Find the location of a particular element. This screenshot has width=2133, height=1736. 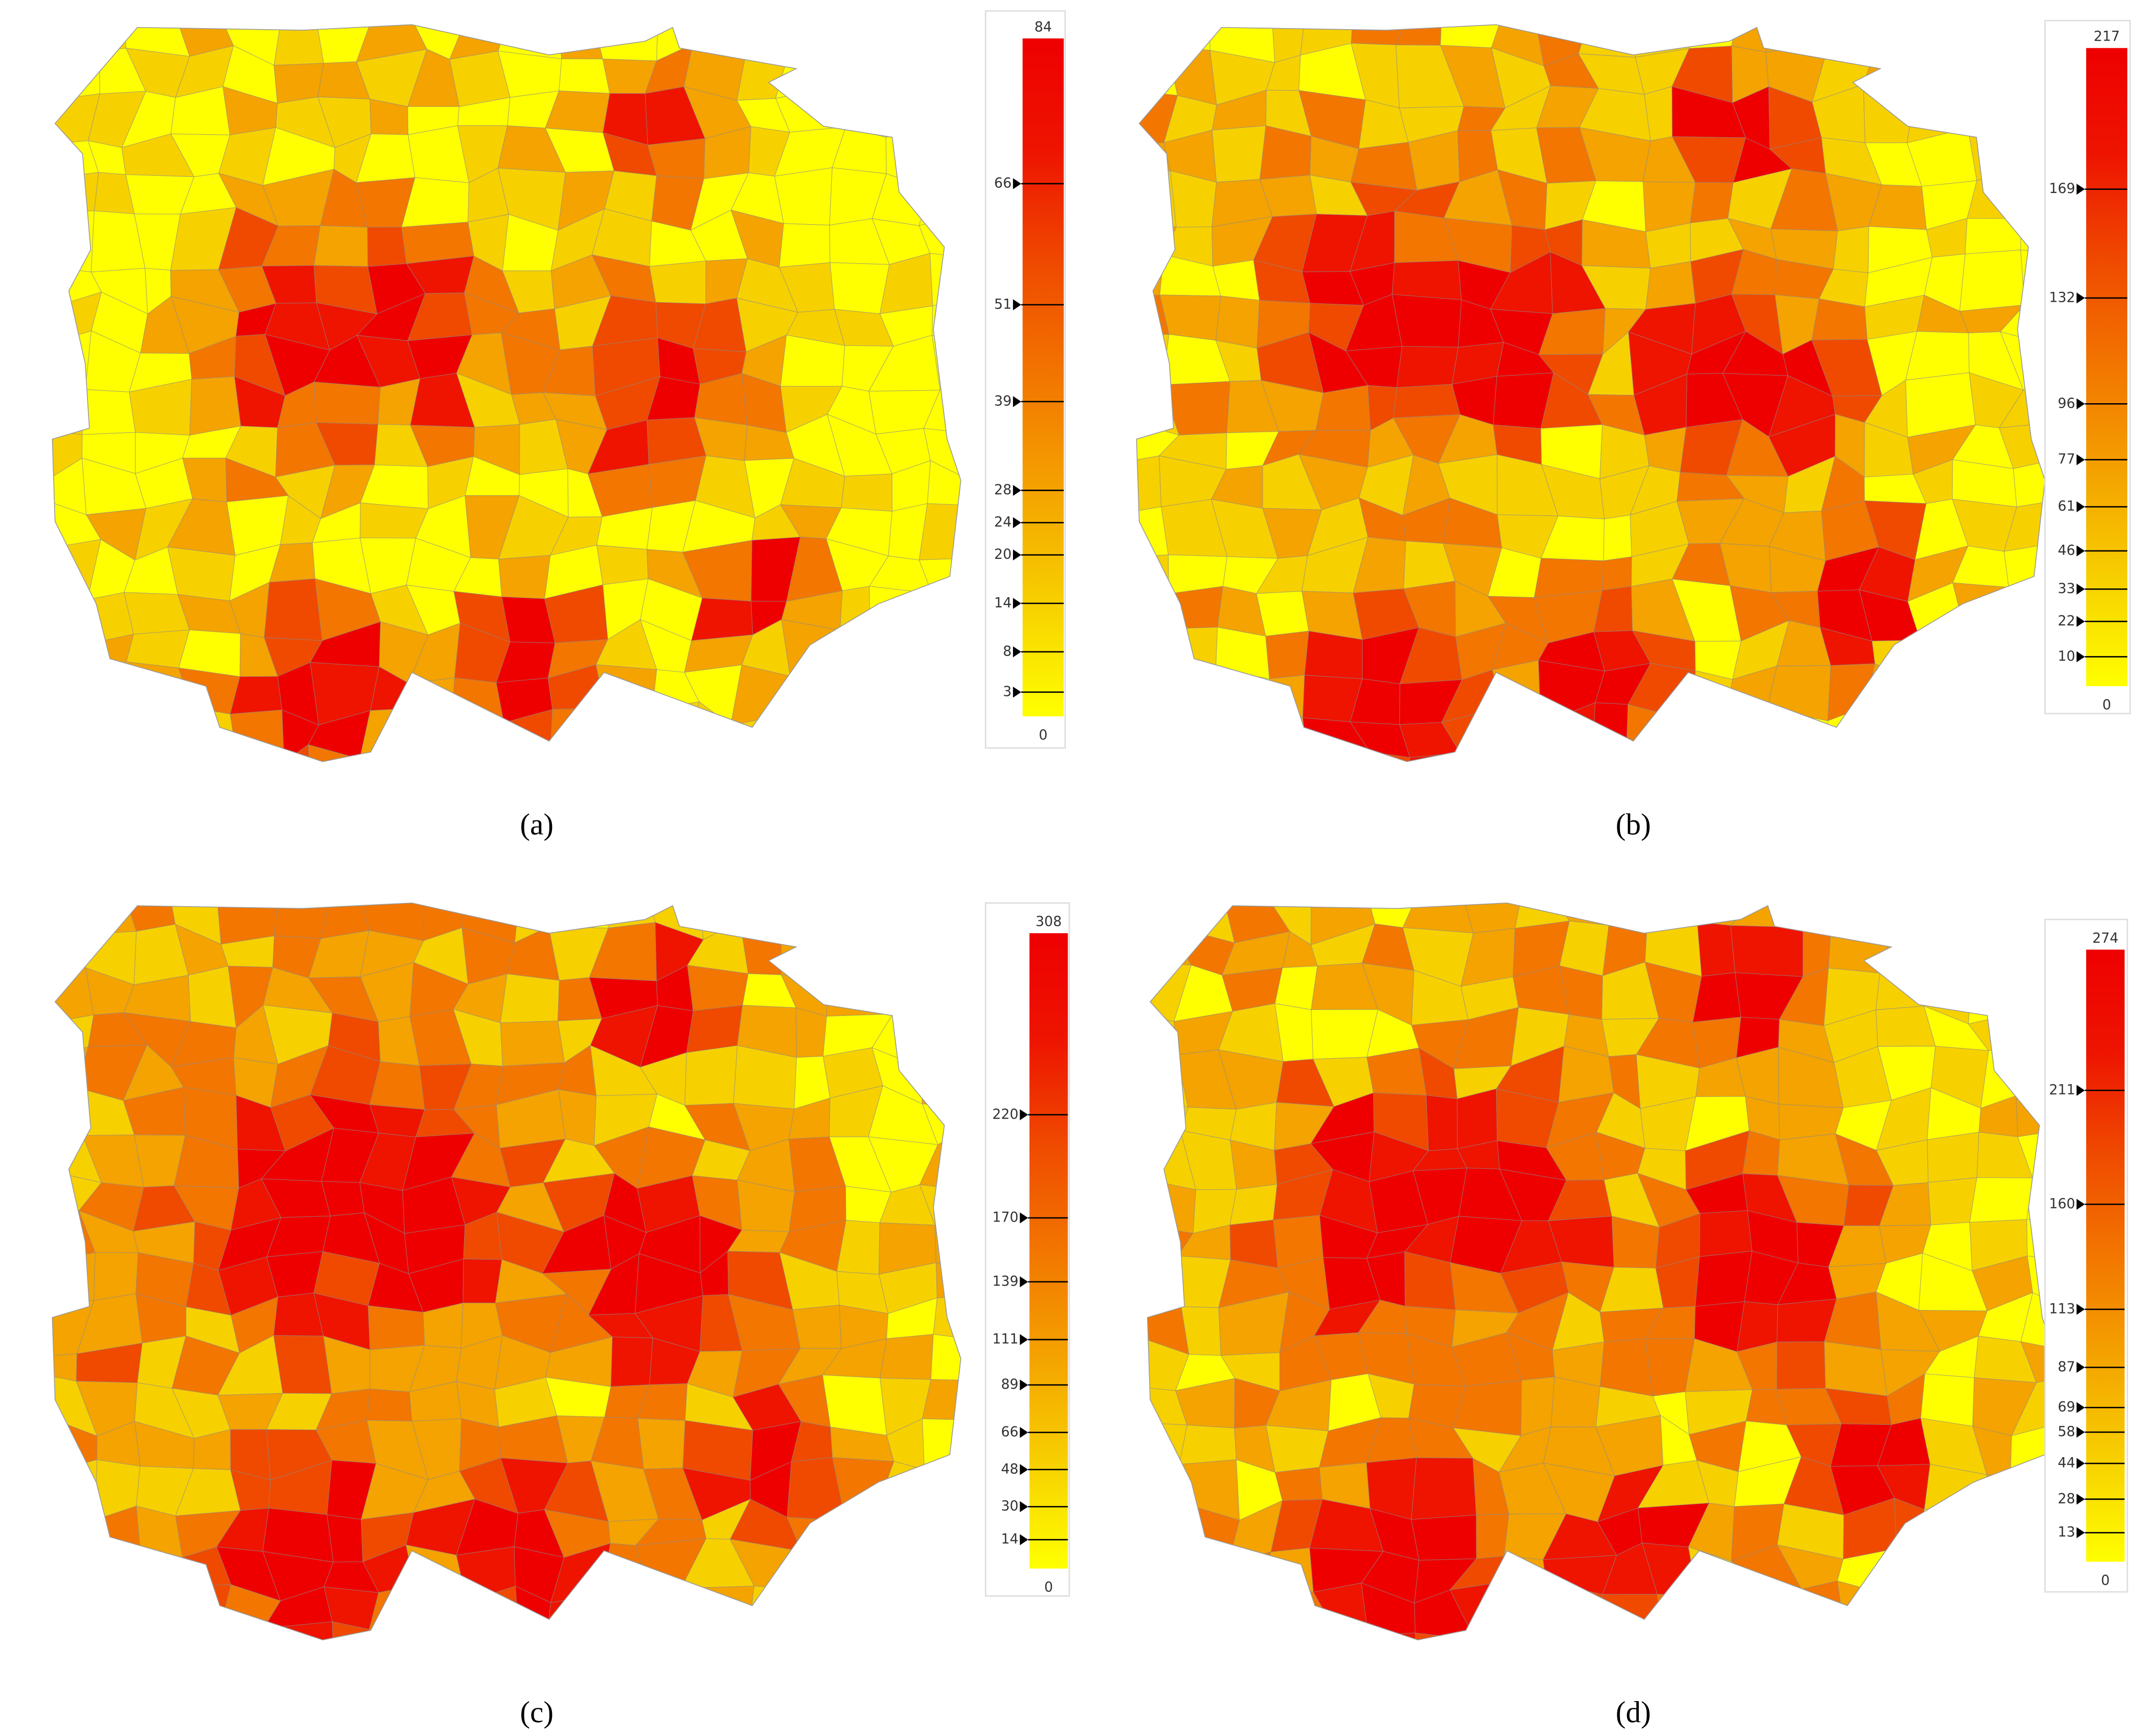

tick-label: 169 is located at coordinates (2062, 189).